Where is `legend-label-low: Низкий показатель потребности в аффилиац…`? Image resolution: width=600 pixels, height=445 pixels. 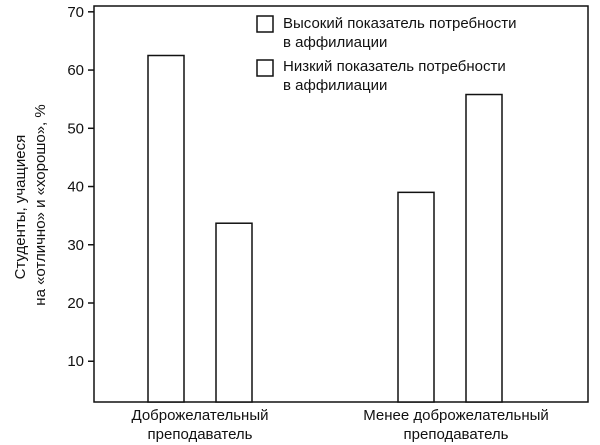 legend-label-low: Низкий показатель потребности в аффилиац… is located at coordinates (396, 76).